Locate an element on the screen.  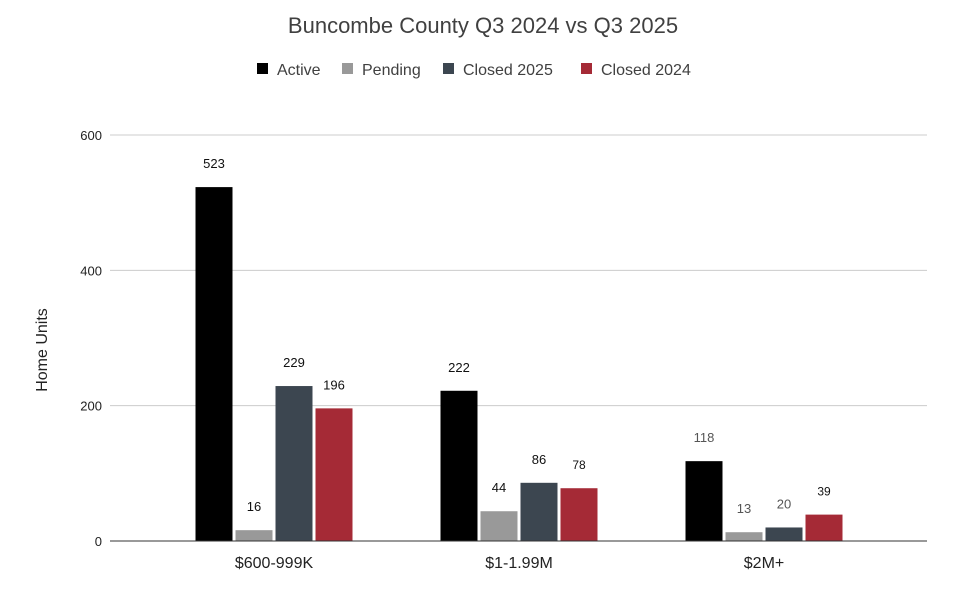
data-label-0-0: 523 is located at coordinates (214, 163).